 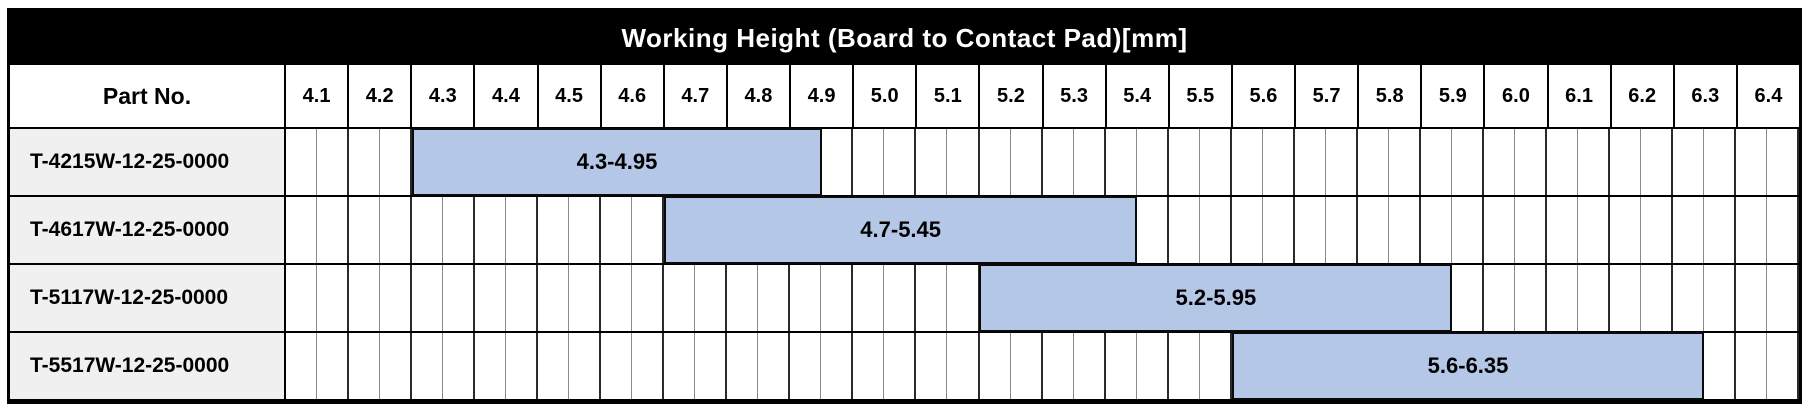 I want to click on range-track: 4.3-4.95, so click(x=1043, y=162).